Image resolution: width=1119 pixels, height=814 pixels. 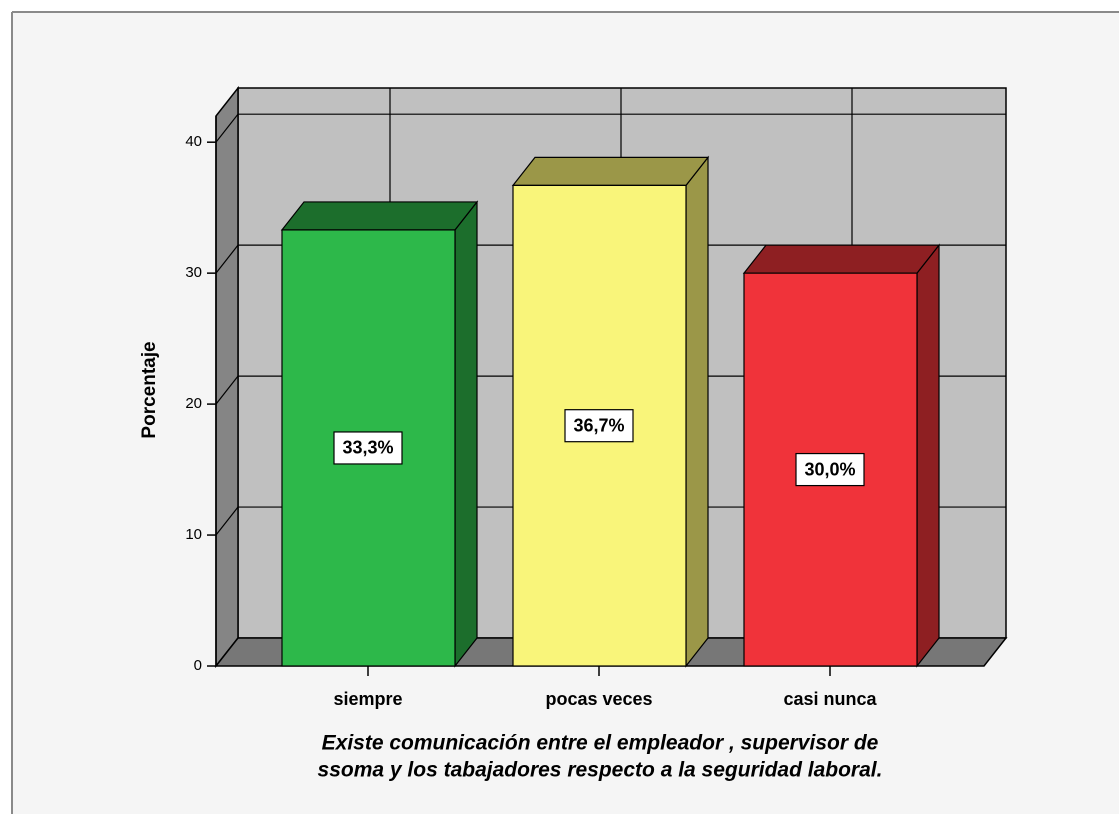 I want to click on value-label: 30,0%, so click(x=829, y=469).